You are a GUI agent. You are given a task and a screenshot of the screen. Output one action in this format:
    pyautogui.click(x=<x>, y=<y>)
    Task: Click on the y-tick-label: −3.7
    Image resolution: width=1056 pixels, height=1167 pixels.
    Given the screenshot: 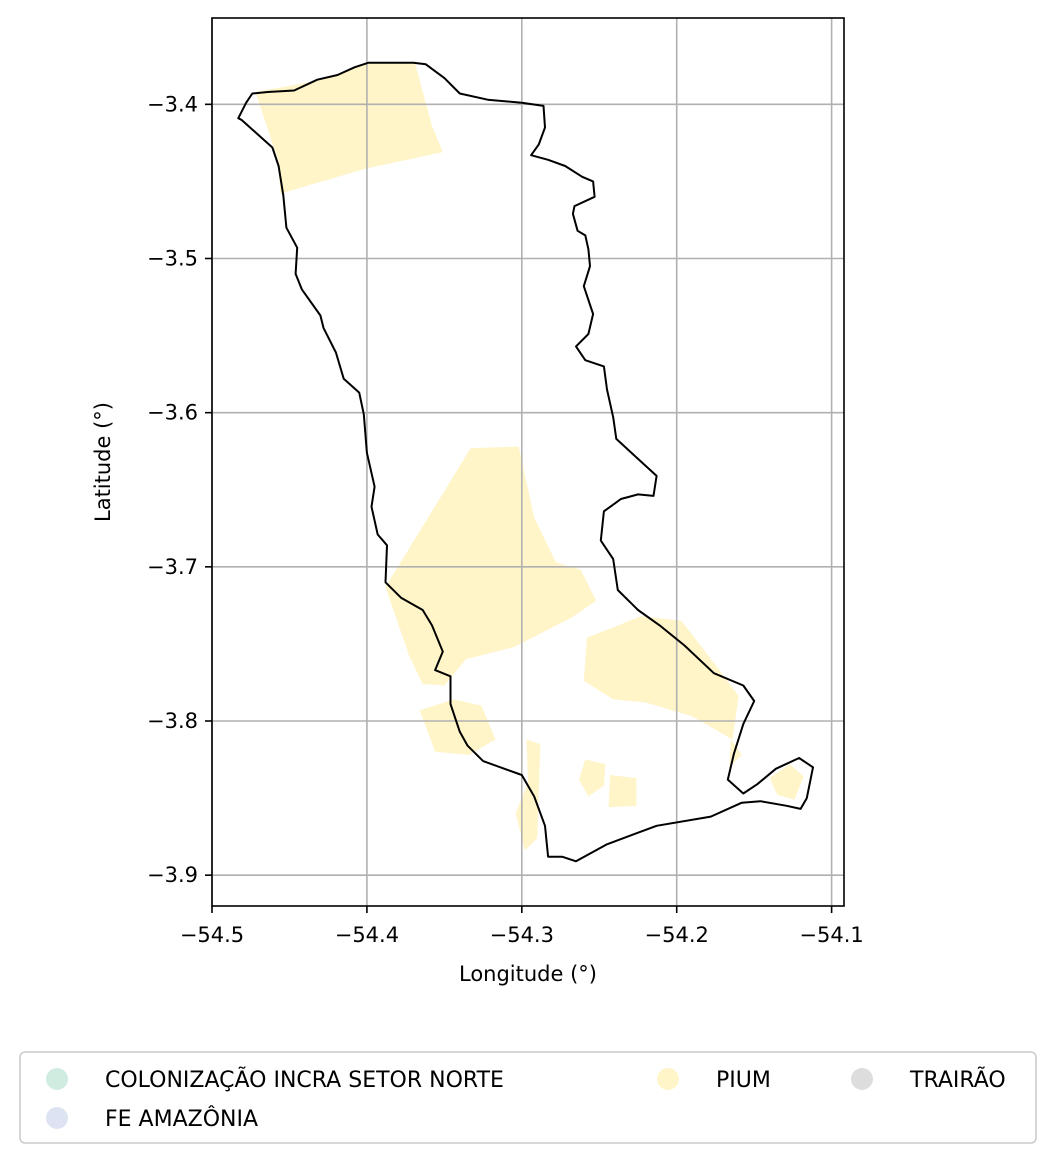 What is the action you would take?
    pyautogui.click(x=172, y=567)
    